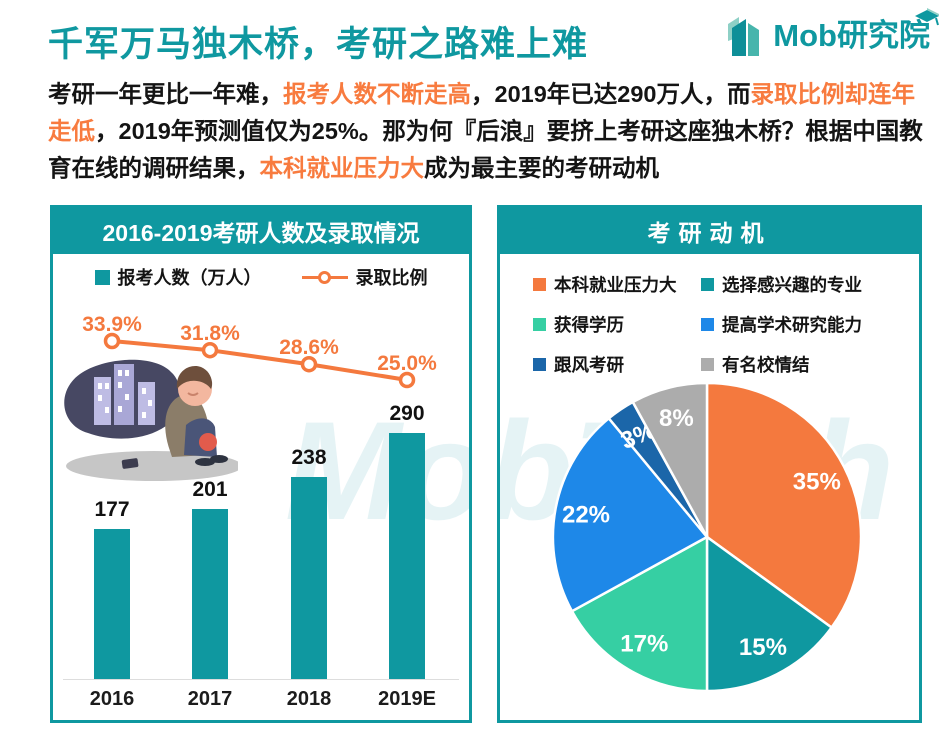  I want to click on motivation-legend: 本科就业压力大 选择感兴趣的专业获得学历 提高学术研究能力跟风考研 有名校情结, so click(697, 324).